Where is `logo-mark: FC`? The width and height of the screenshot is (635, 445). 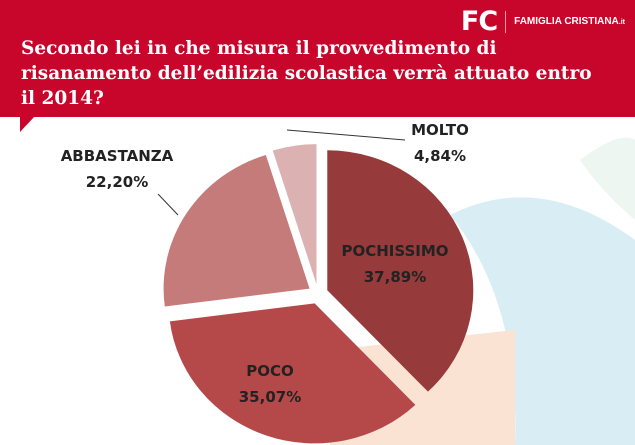
logo-mark: FC is located at coordinates (479, 21).